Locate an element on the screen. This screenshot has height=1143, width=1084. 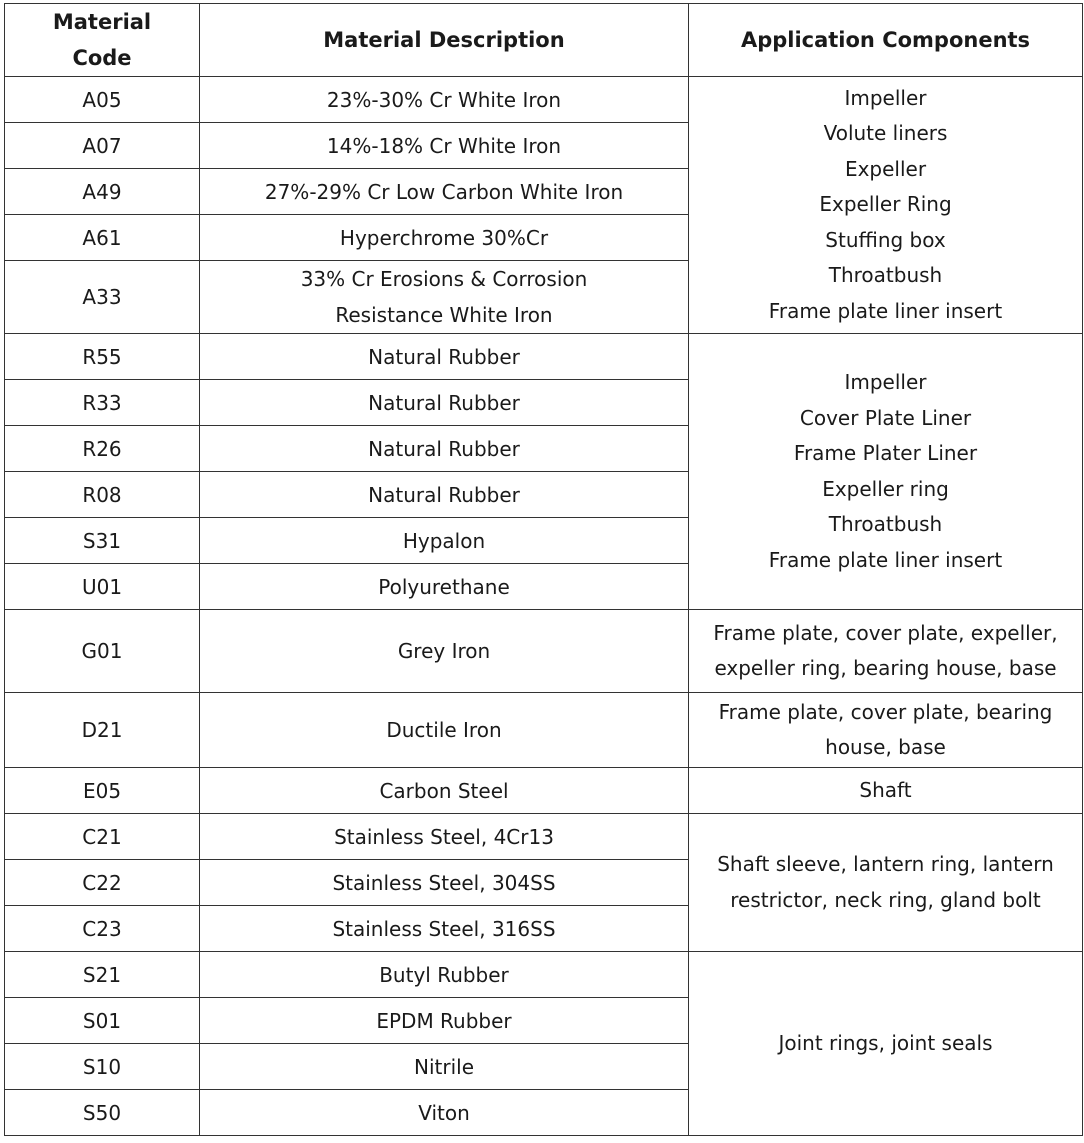
table-row: C22 Stainless Steel, 304SS is located at coordinates (543, 882).